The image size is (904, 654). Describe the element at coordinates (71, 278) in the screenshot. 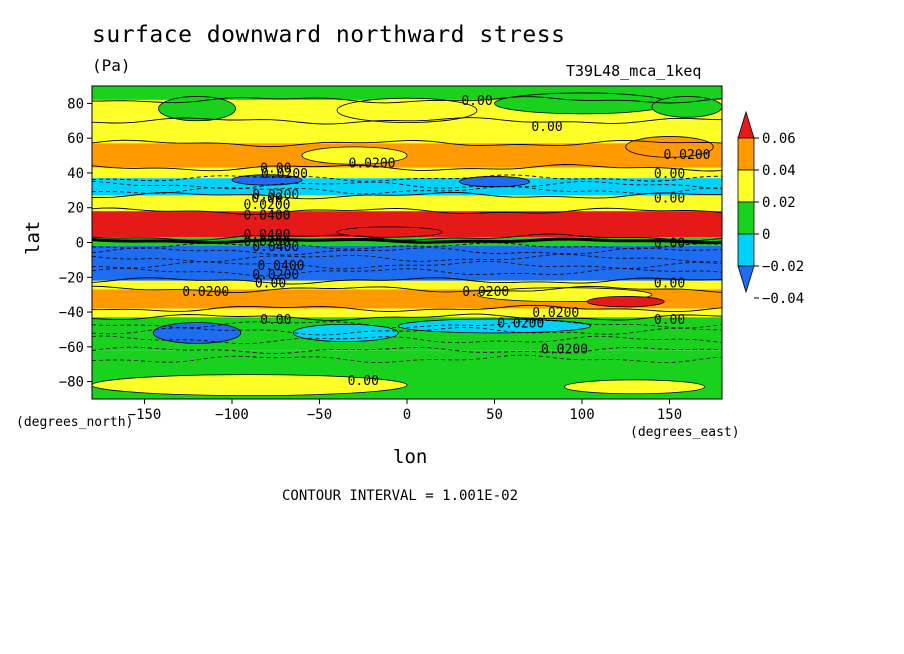

I see `y-tick-label: −20` at that location.